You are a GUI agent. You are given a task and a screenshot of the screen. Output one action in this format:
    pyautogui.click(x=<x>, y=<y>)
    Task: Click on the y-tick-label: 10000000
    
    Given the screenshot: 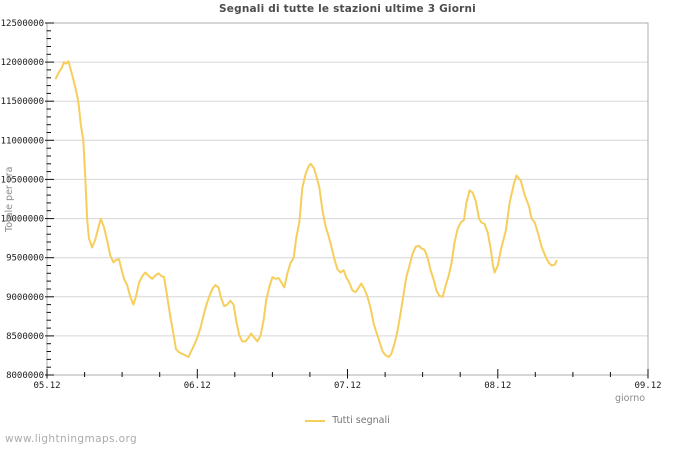 What is the action you would take?
    pyautogui.click(x=22, y=220)
    